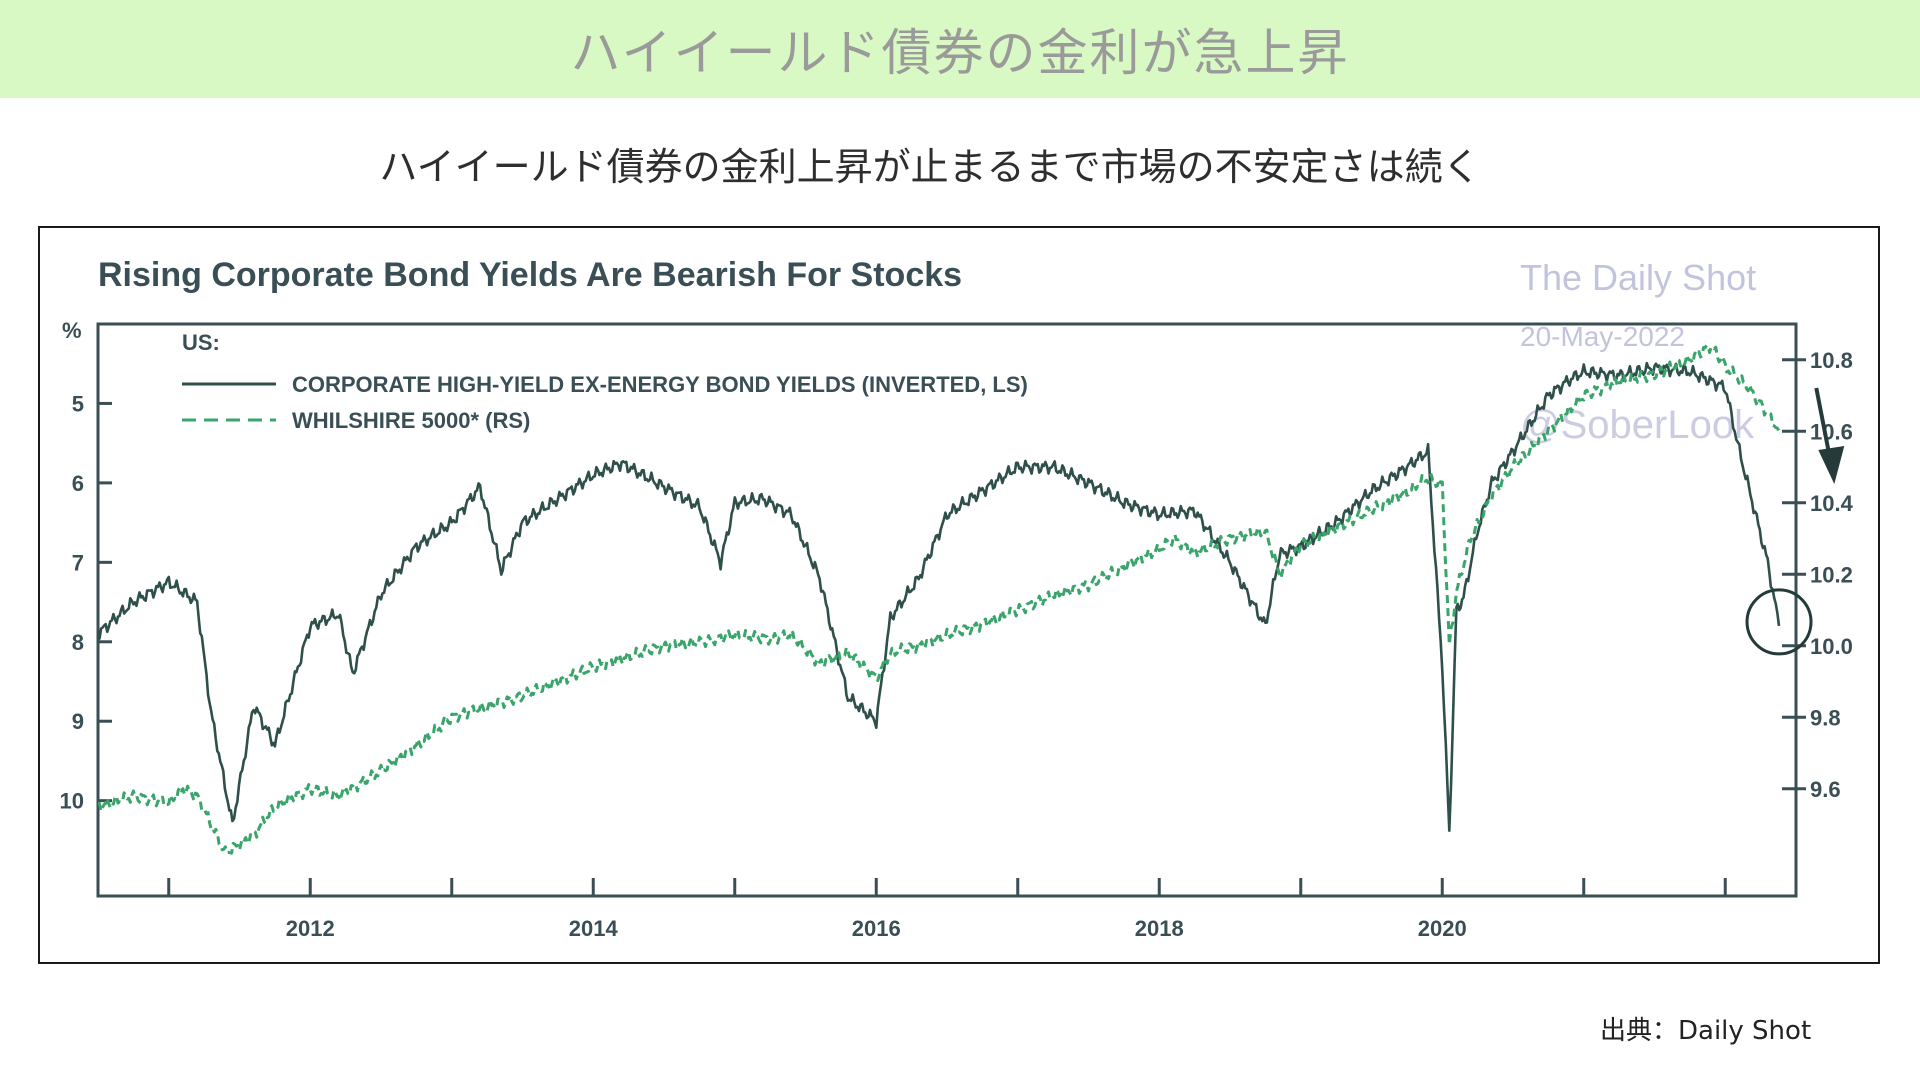 The height and width of the screenshot is (1080, 1920). What do you see at coordinates (78, 721) in the screenshot?
I see `left-tick-label: 9` at bounding box center [78, 721].